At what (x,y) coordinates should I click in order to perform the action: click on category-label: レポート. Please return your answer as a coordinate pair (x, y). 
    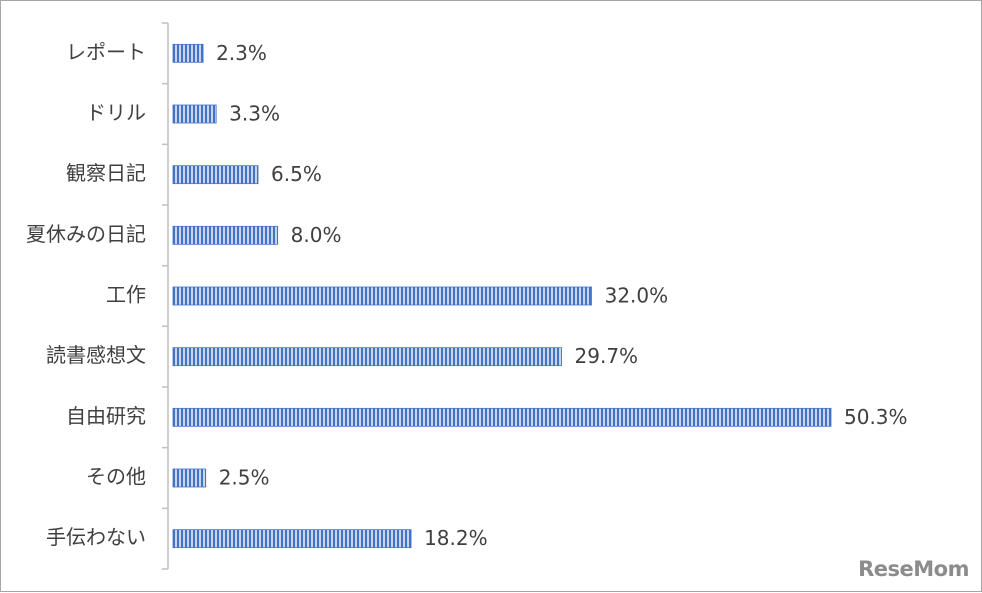
    Looking at the image, I should click on (106, 52).